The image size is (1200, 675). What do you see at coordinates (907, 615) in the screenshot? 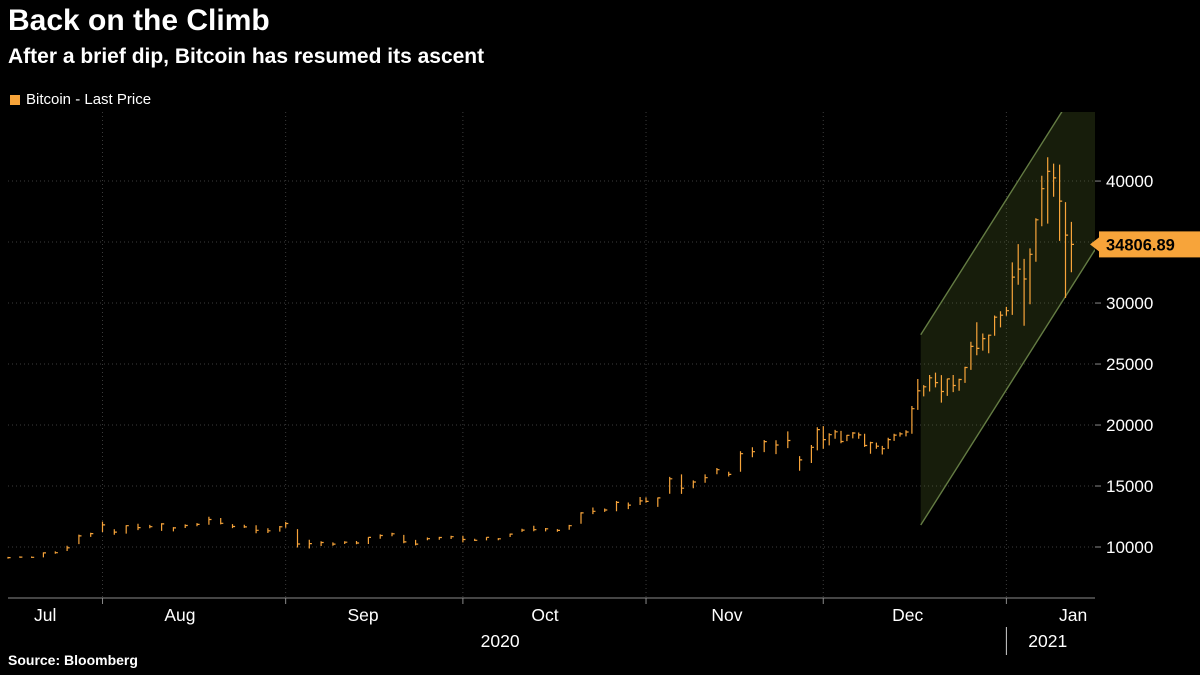
I see `x-month-label: Dec` at bounding box center [907, 615].